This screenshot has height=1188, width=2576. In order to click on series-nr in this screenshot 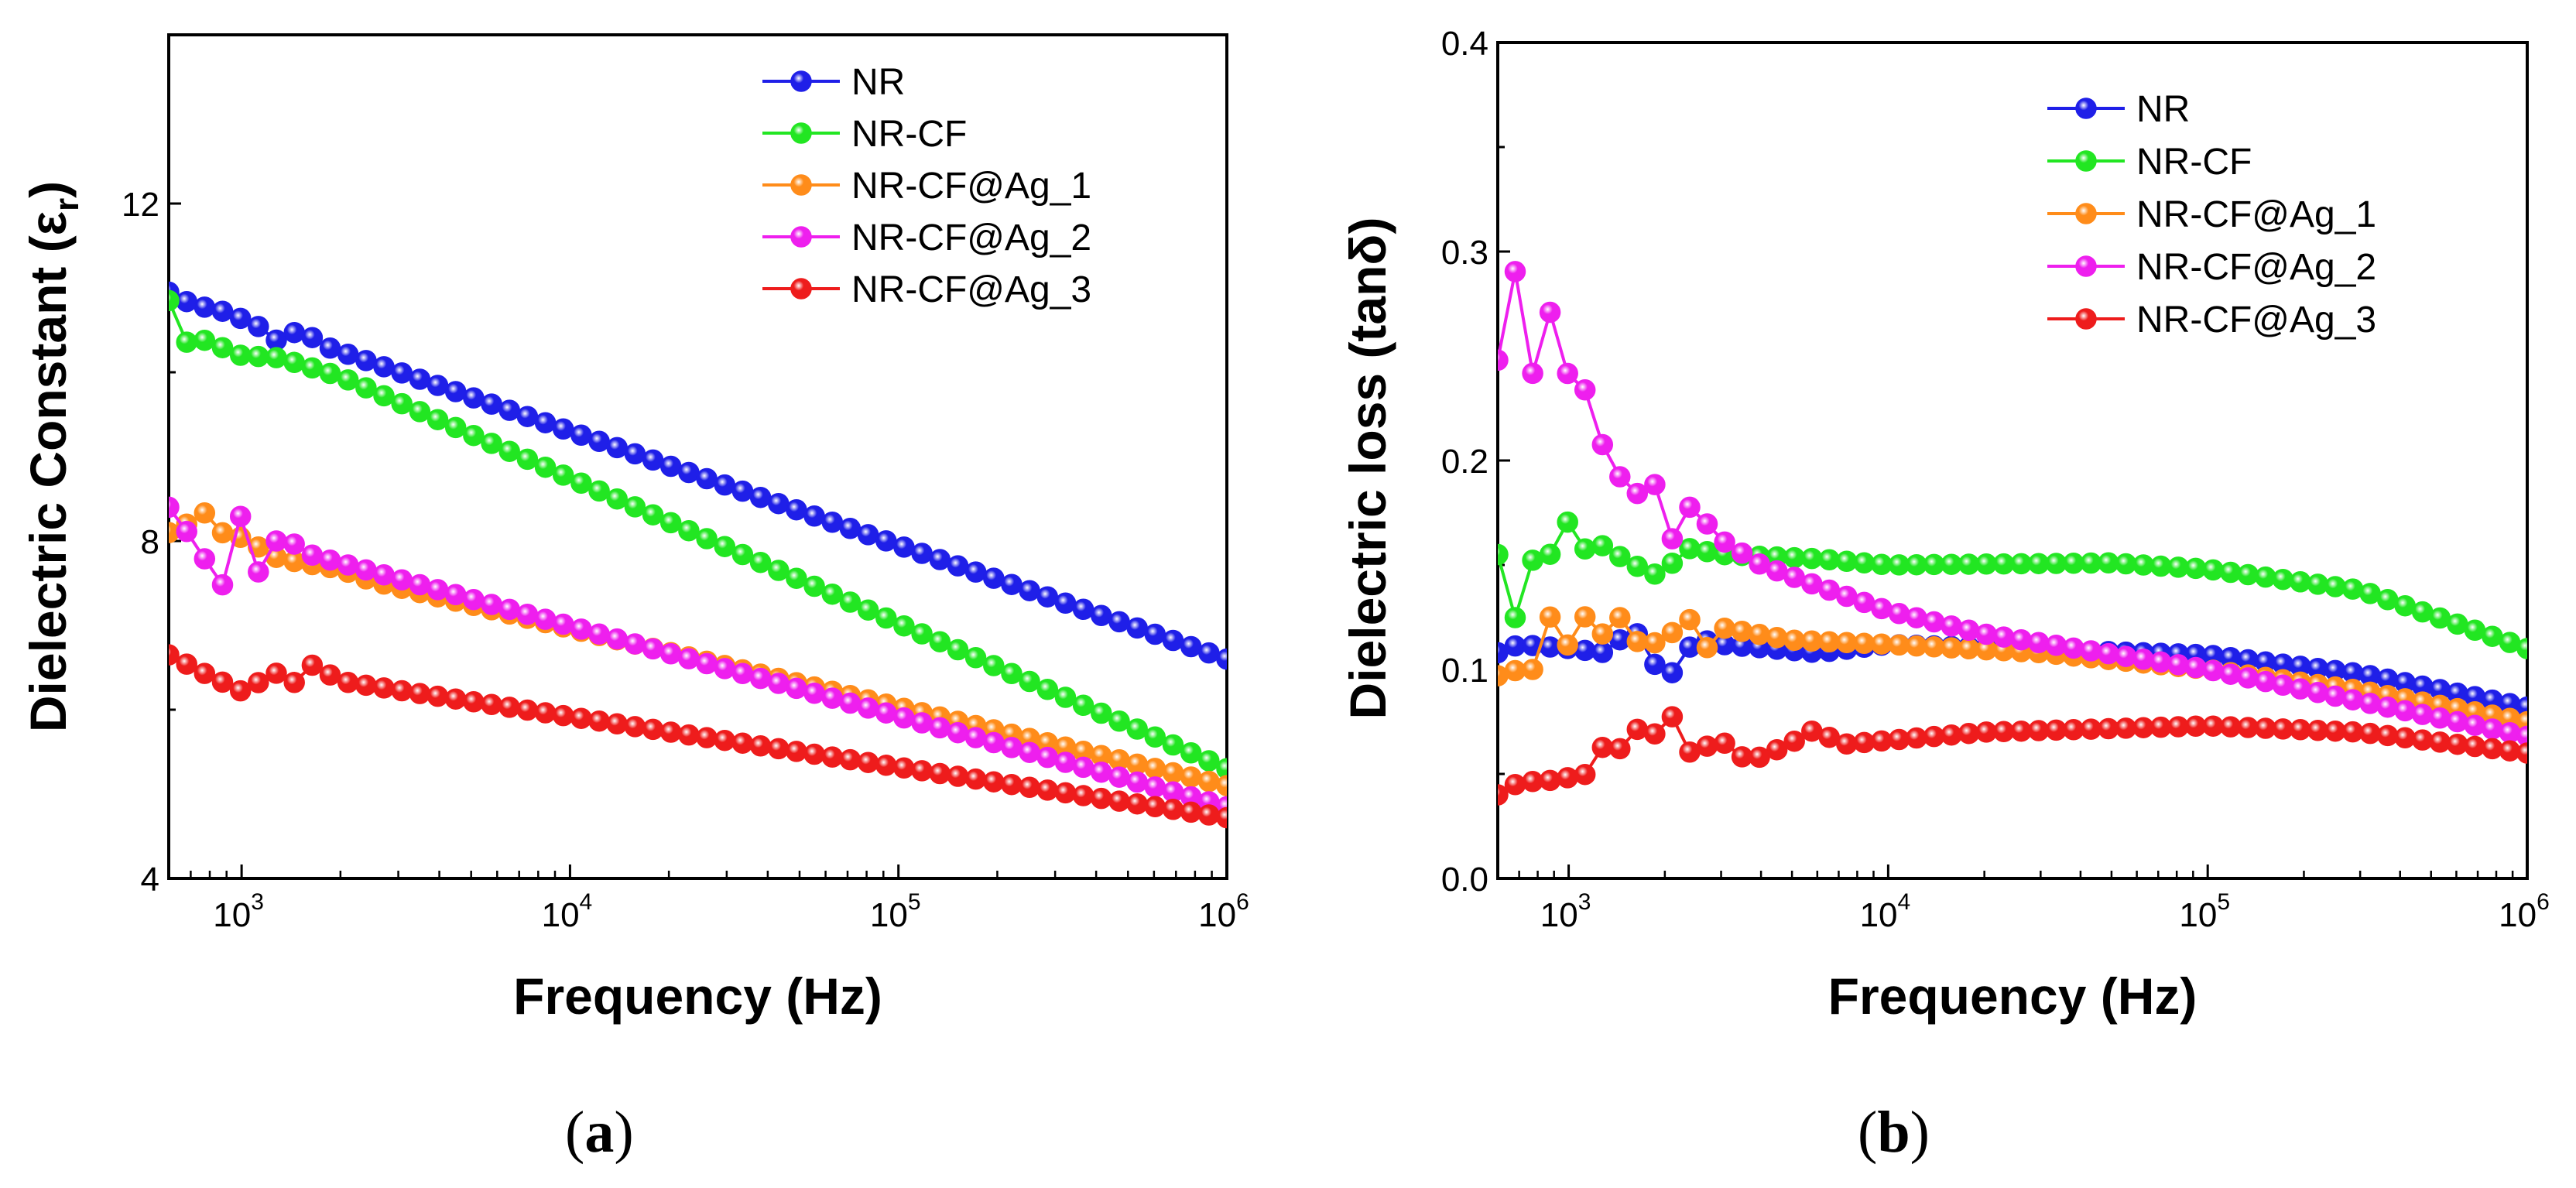, I will do `click(698, 476)`.